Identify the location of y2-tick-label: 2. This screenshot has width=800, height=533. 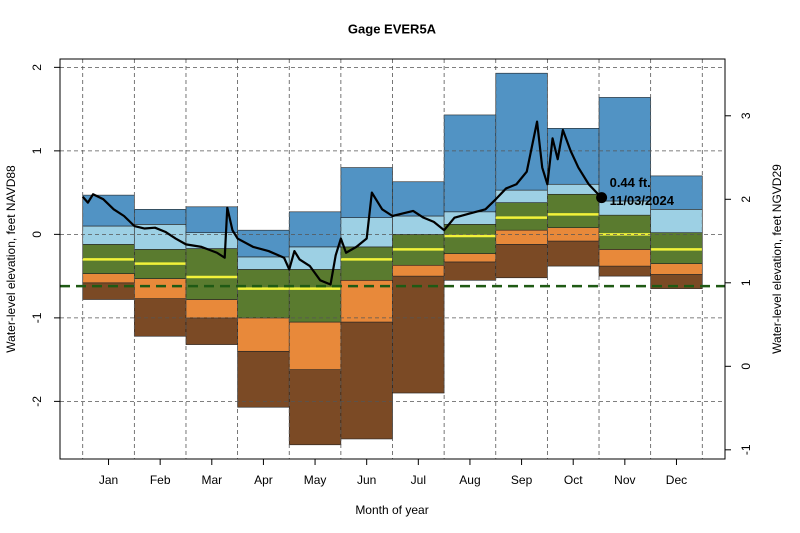
(746, 199).